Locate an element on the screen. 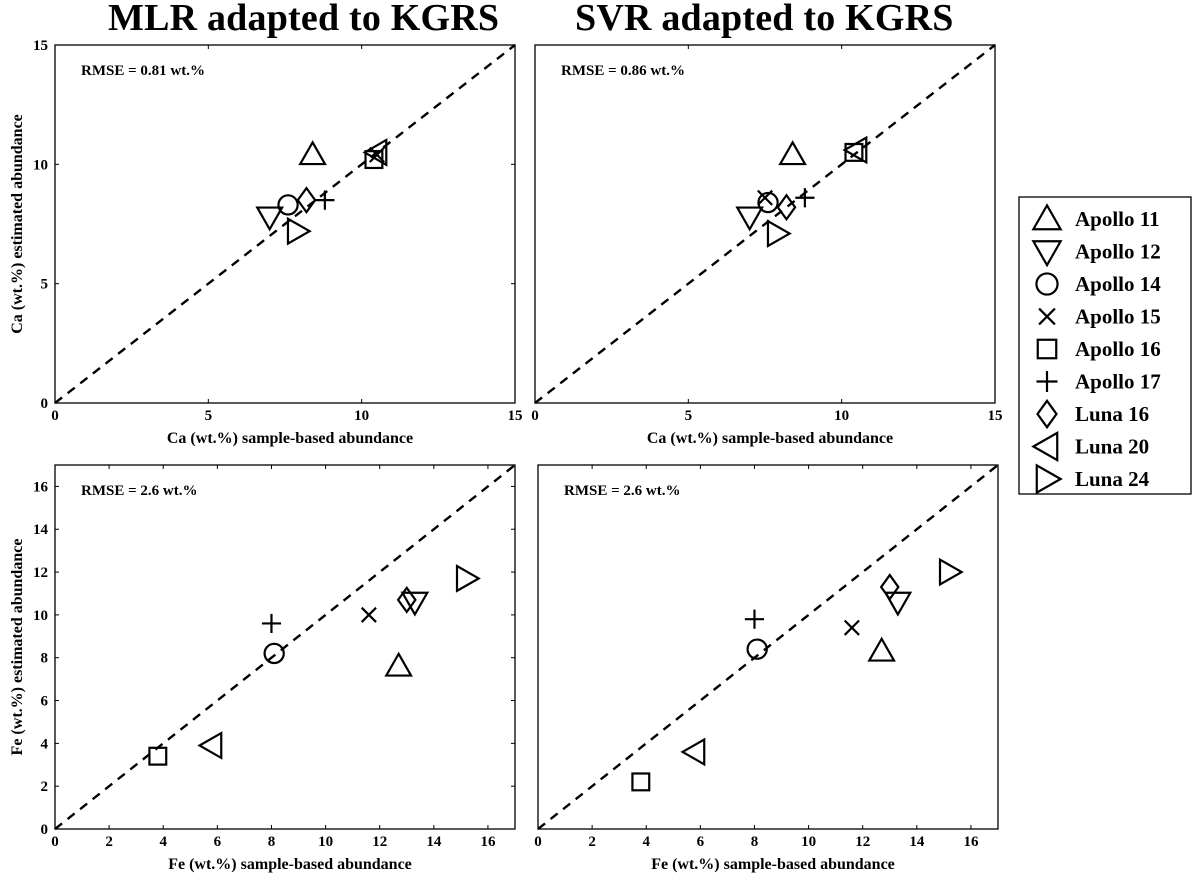 This screenshot has height=886, width=1200. y-tick-label: 2 is located at coordinates (45, 787).